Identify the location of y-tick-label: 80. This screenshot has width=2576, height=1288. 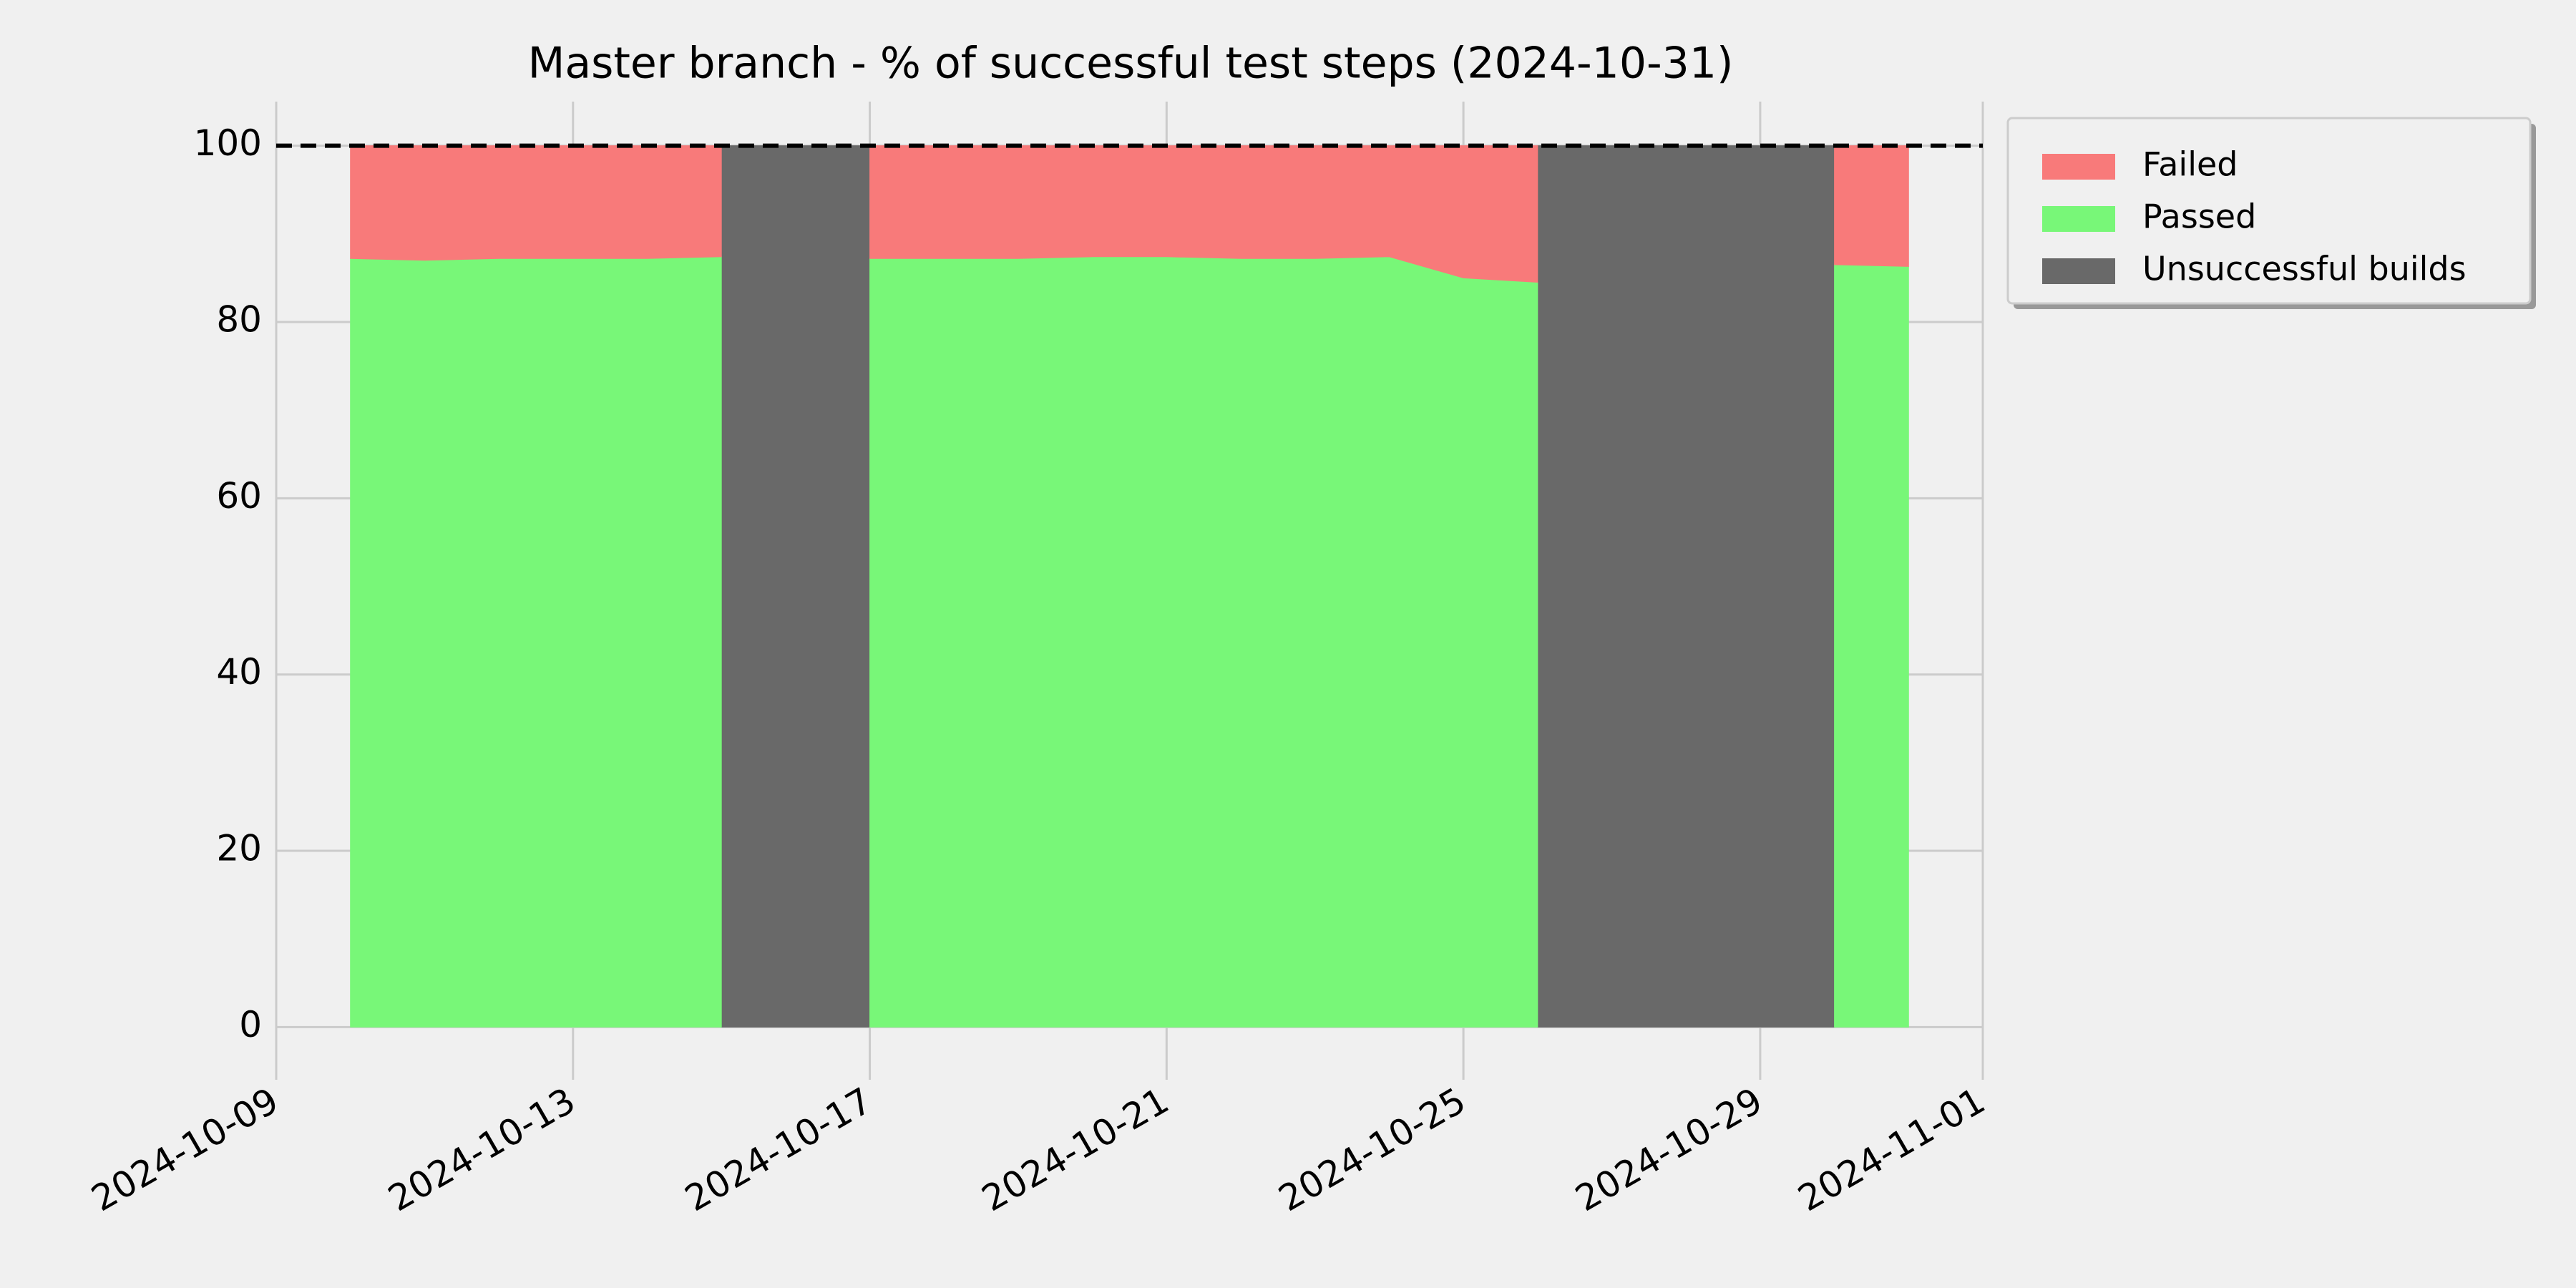
(239, 319).